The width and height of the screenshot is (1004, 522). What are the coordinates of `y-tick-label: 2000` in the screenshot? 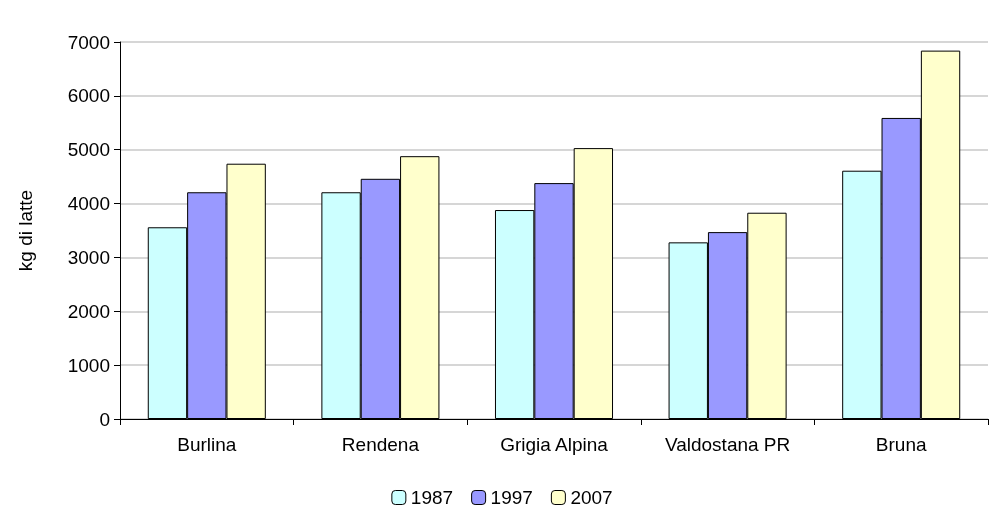 It's located at (88, 311).